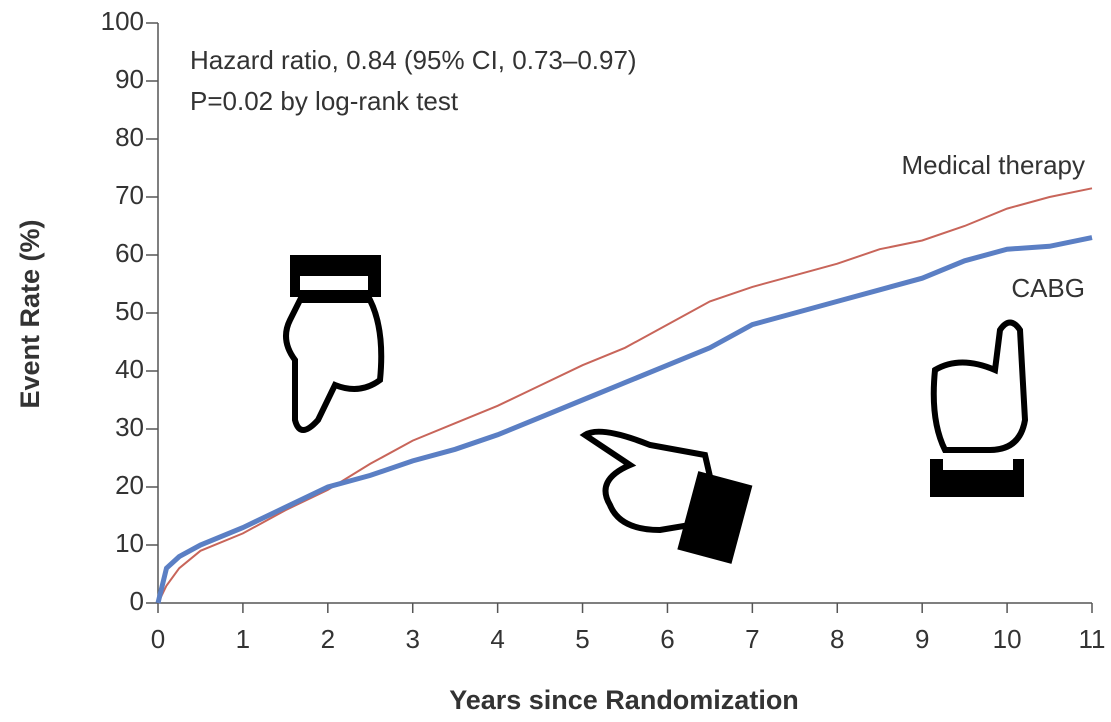 The height and width of the screenshot is (722, 1111). Describe the element at coordinates (129, 369) in the screenshot. I see `y-tick-label: 40` at that location.